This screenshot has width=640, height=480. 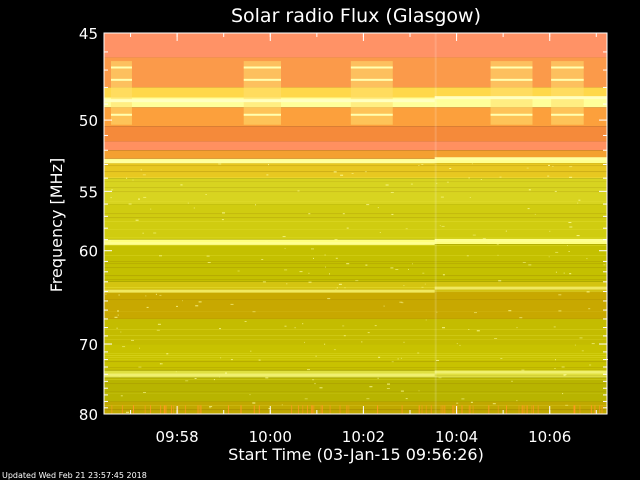 I want to click on x-axis-label: Start Time (03-Jan-15 09:56:26), so click(x=356, y=454).